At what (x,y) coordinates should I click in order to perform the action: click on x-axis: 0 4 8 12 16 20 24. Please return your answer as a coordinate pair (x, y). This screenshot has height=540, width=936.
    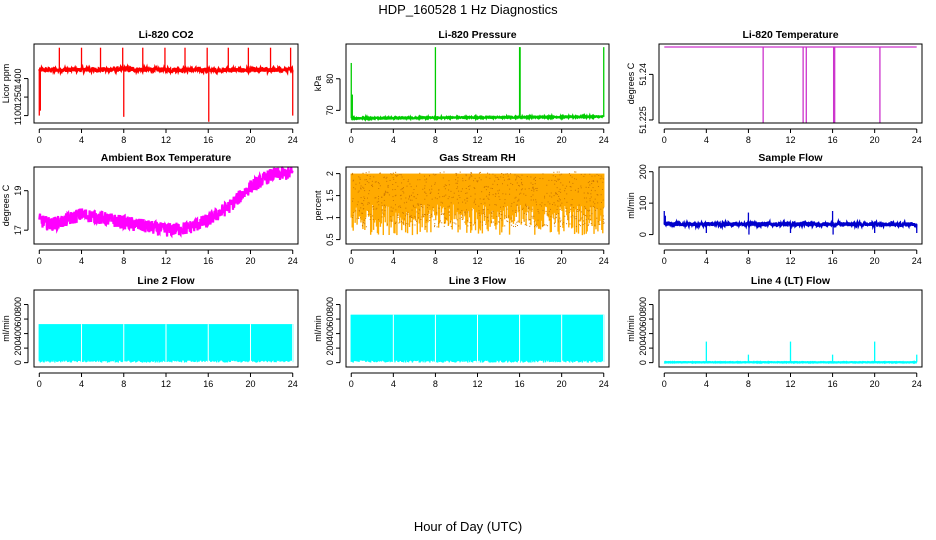
    Looking at the image, I should click on (167, 136).